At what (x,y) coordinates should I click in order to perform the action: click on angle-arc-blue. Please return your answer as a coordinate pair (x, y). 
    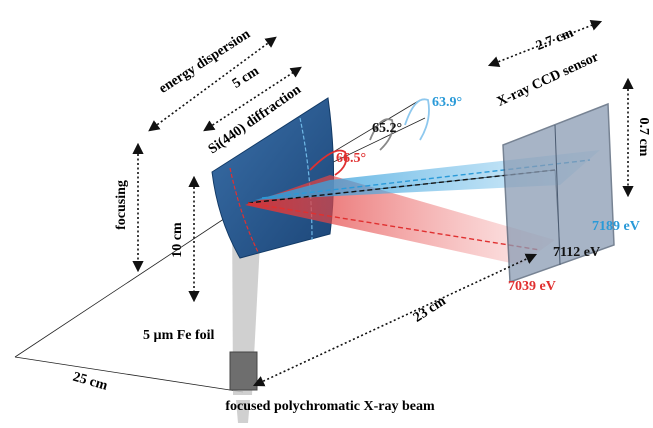
    Looking at the image, I should click on (417, 119).